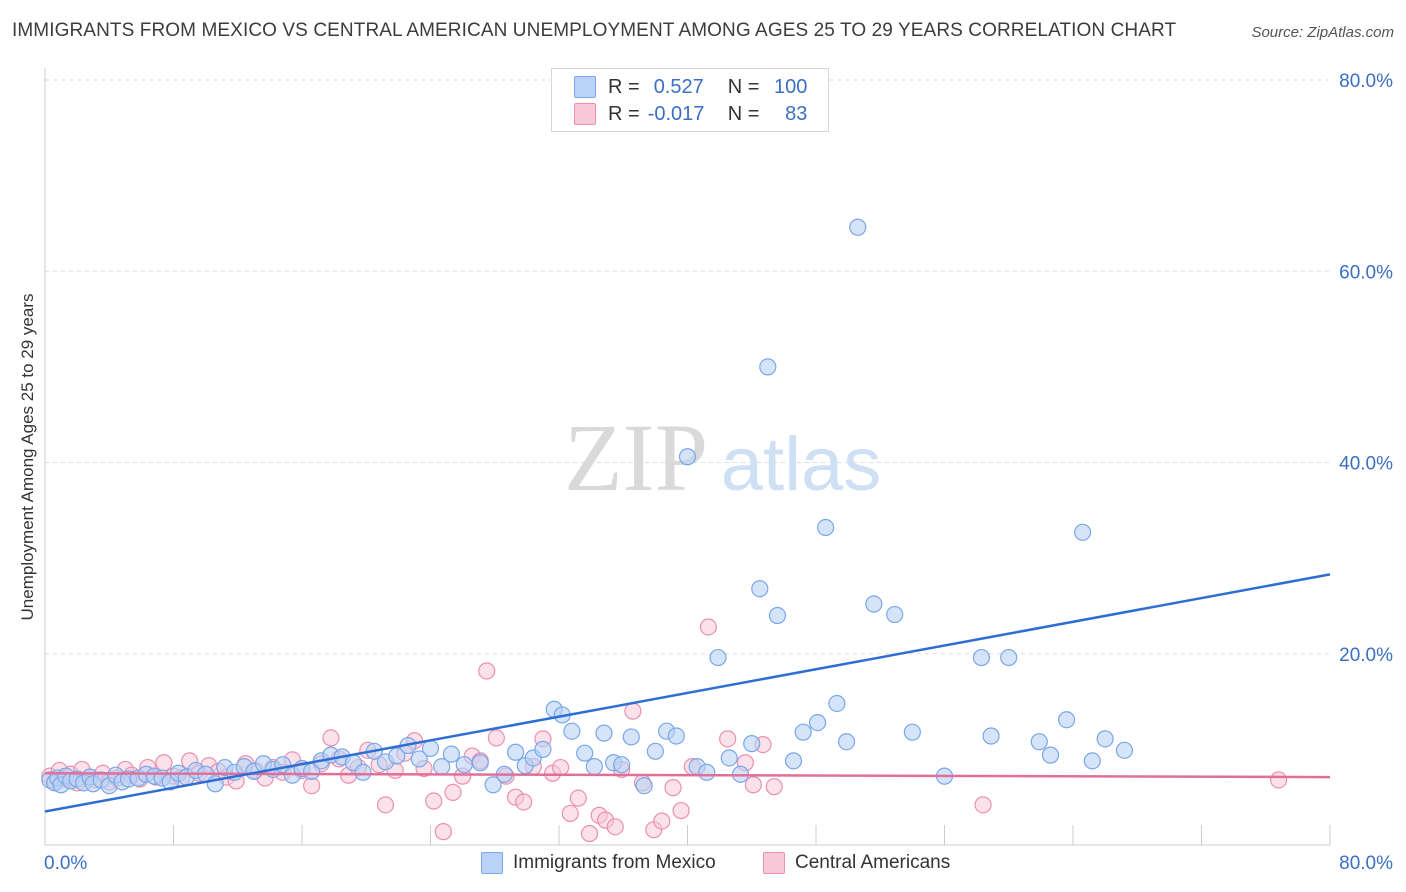 The image size is (1406, 892). What do you see at coordinates (27, 457) in the screenshot?
I see `y-axis-label: Unemployment Among Ages 25 to 29 years` at bounding box center [27, 457].